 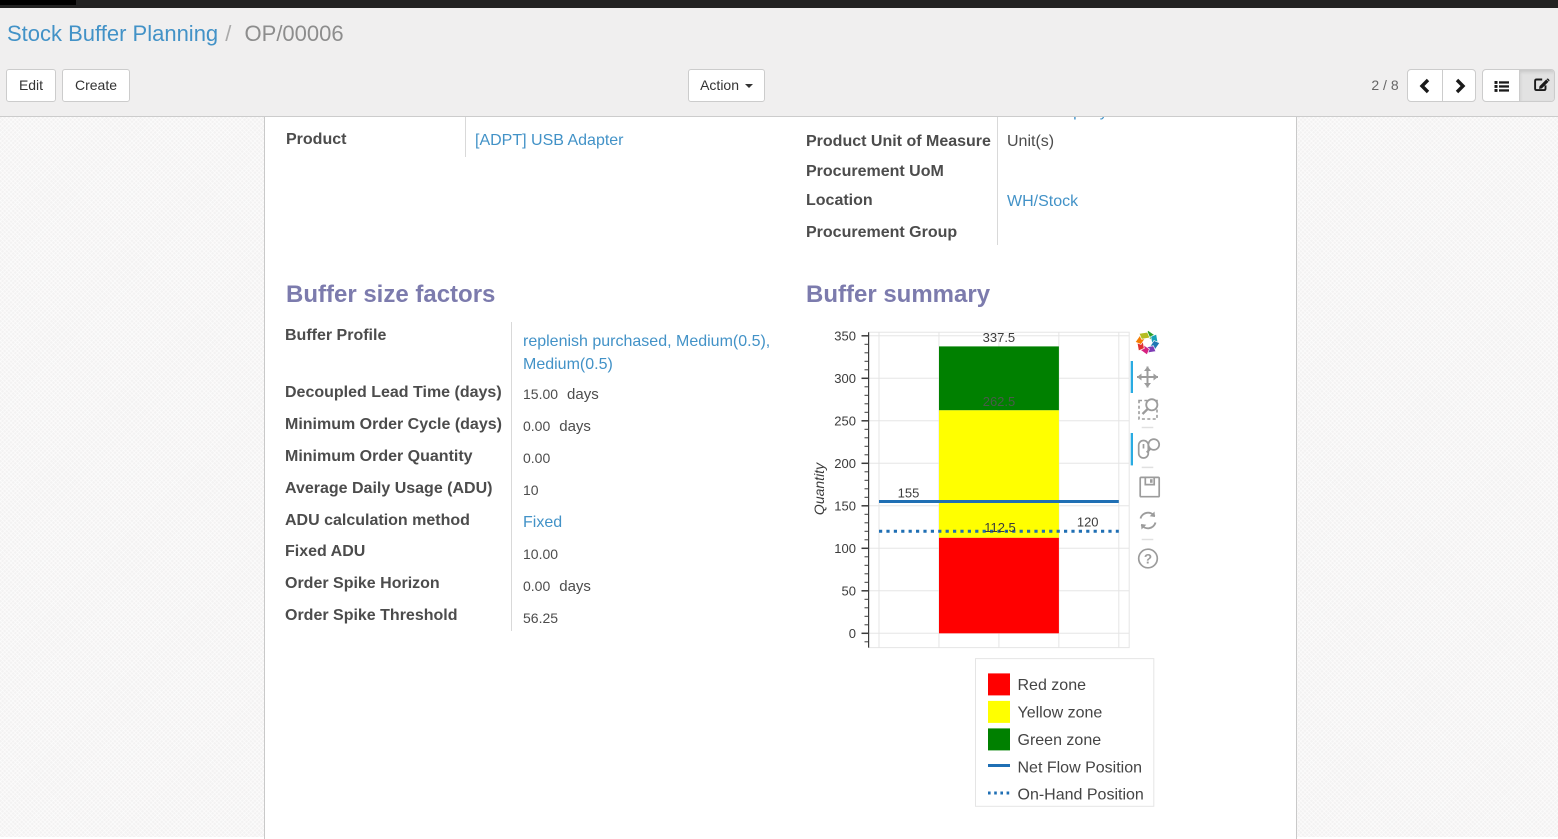 I want to click on svg-text: 0, so click(x=852, y=633).